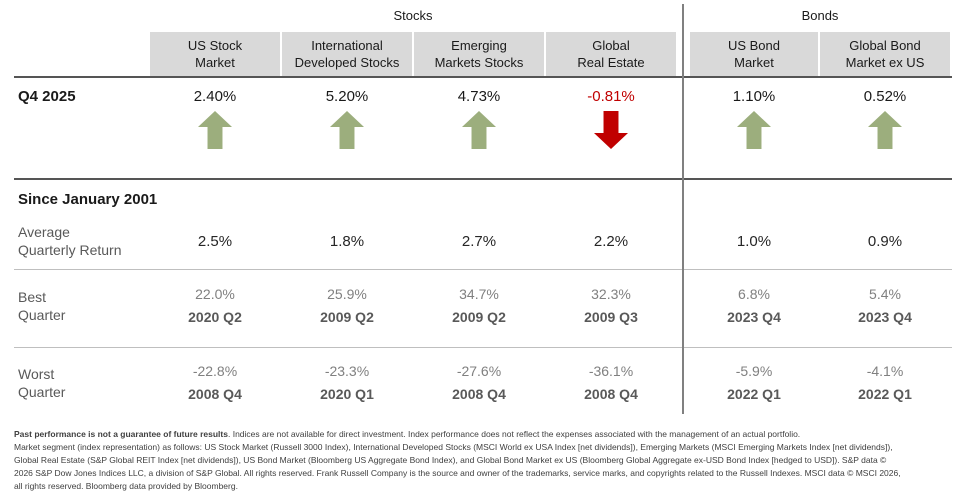  I want to click on stocks-bonds-divider, so click(683, 209).